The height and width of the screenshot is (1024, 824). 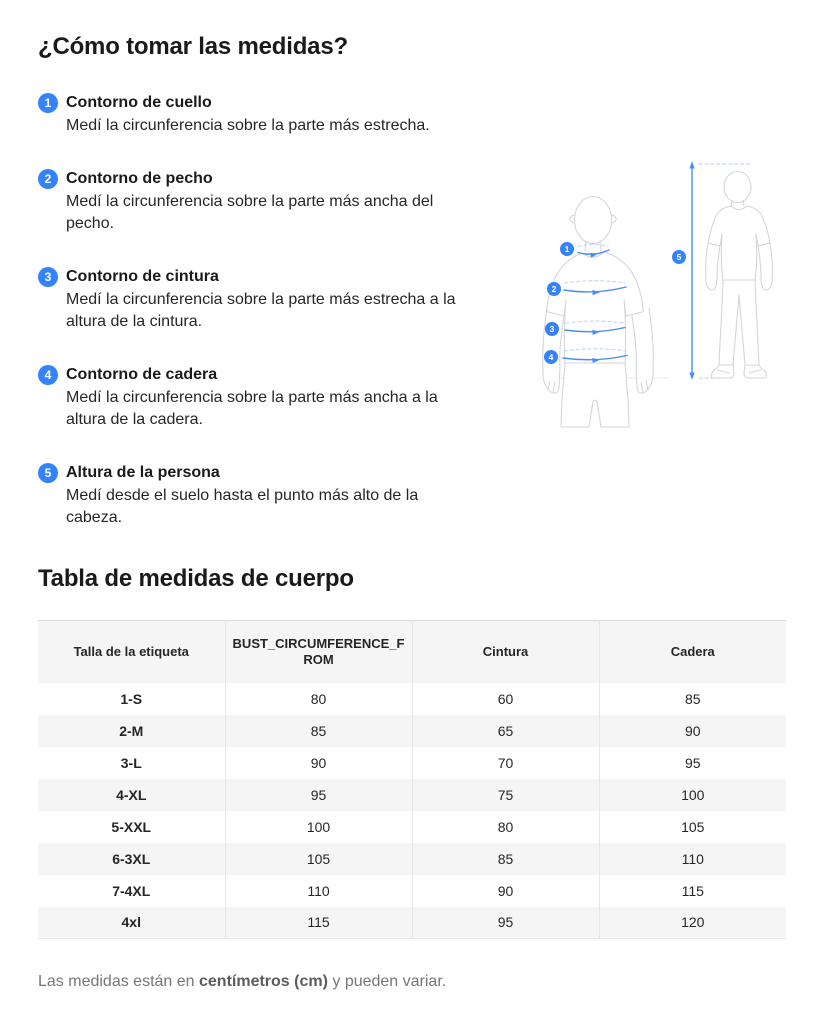 I want to click on hip-value: 95, so click(x=692, y=762).